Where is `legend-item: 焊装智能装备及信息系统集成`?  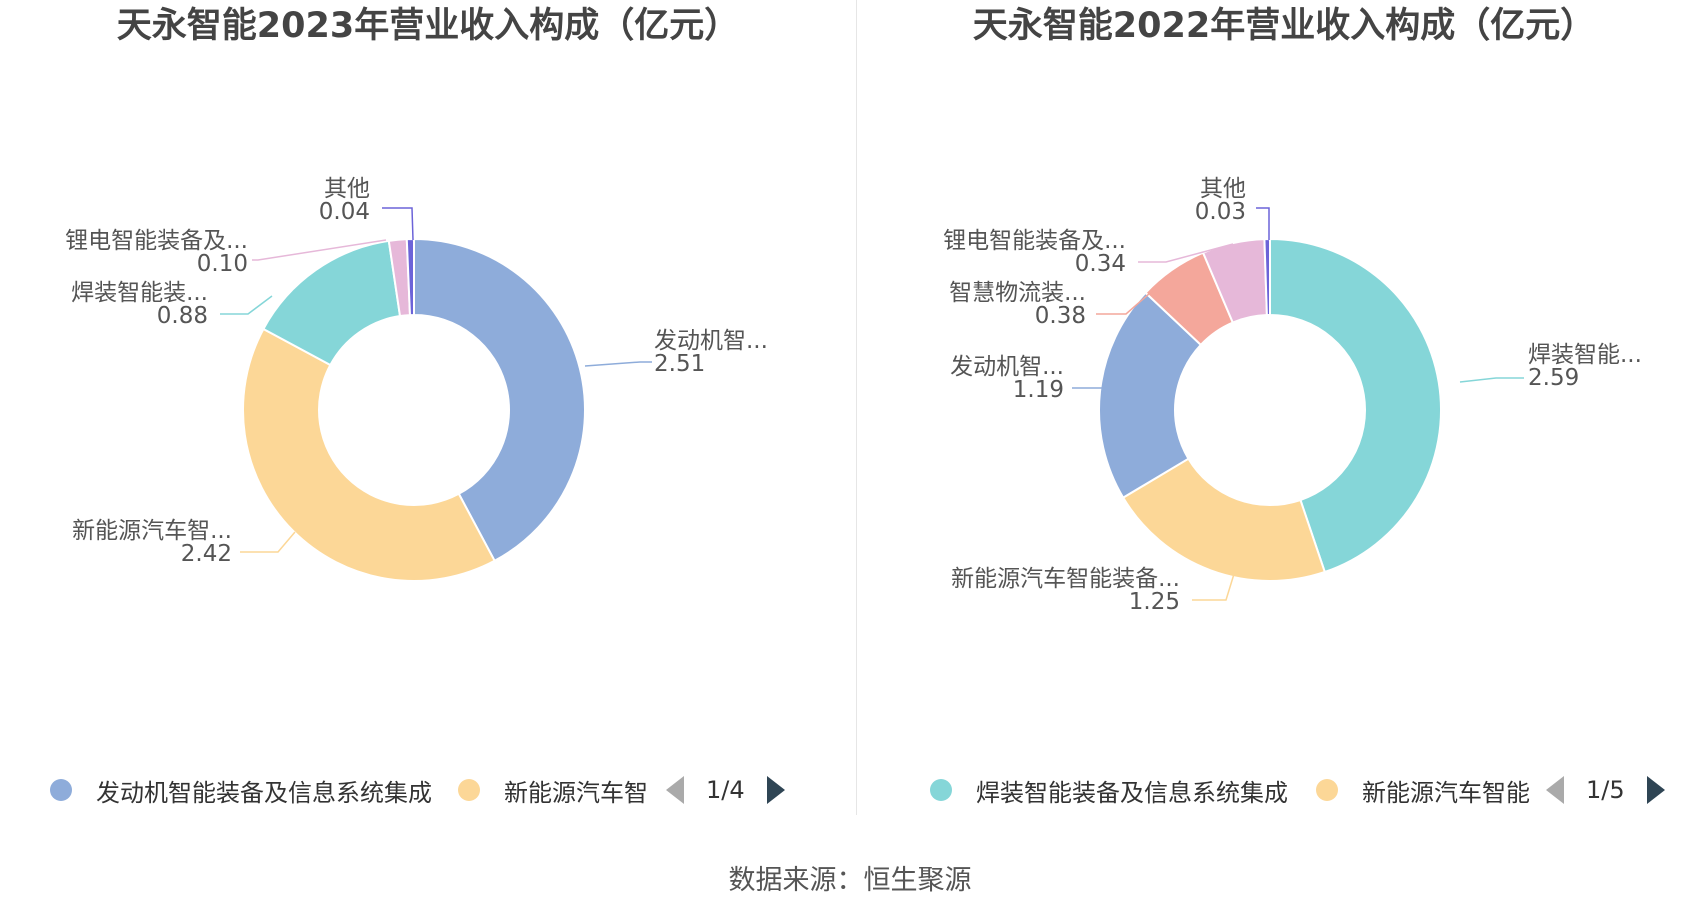
legend-item: 焊装智能装备及信息系统集成 is located at coordinates (1109, 790).